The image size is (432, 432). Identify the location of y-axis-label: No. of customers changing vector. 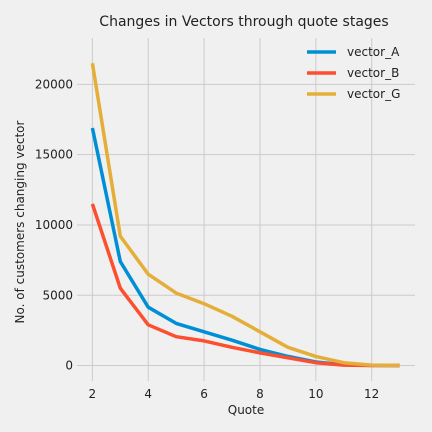
(20, 221).